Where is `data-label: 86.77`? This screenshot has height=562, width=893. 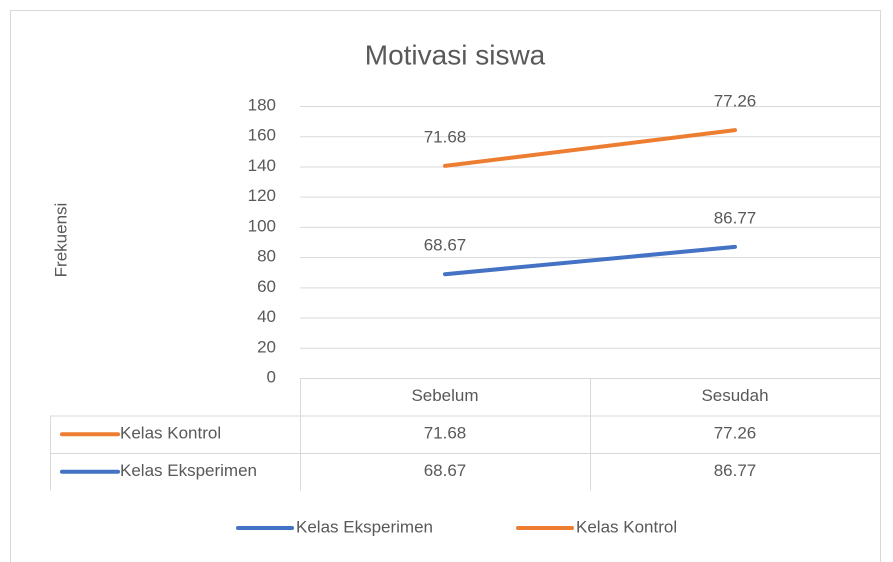
data-label: 86.77 is located at coordinates (735, 217).